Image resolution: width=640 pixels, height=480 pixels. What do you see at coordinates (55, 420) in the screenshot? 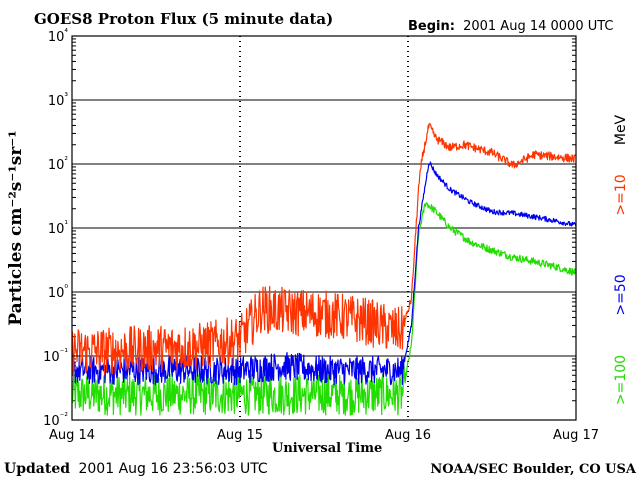
I see `y-tick-label: 10⁻²` at bounding box center [55, 420].